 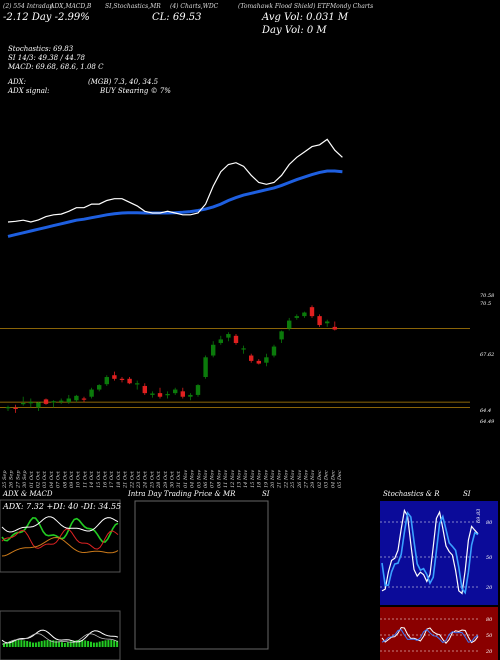 I want to click on stoch-si-label: SI, so click(x=467, y=494).